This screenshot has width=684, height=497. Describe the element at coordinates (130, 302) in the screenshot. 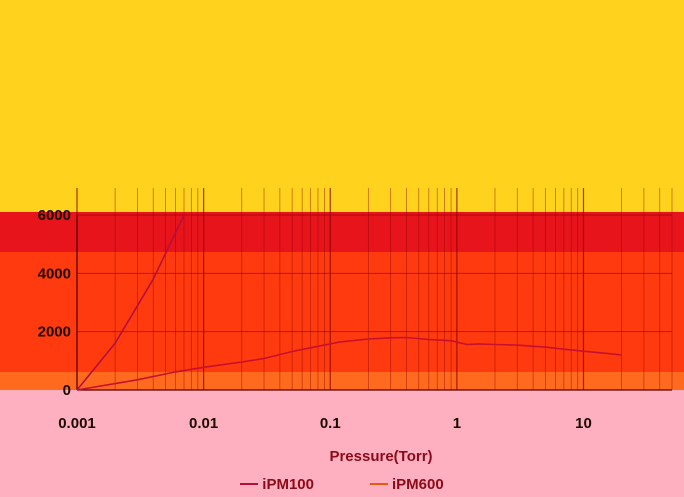

I see `series-line-iPM100` at that location.